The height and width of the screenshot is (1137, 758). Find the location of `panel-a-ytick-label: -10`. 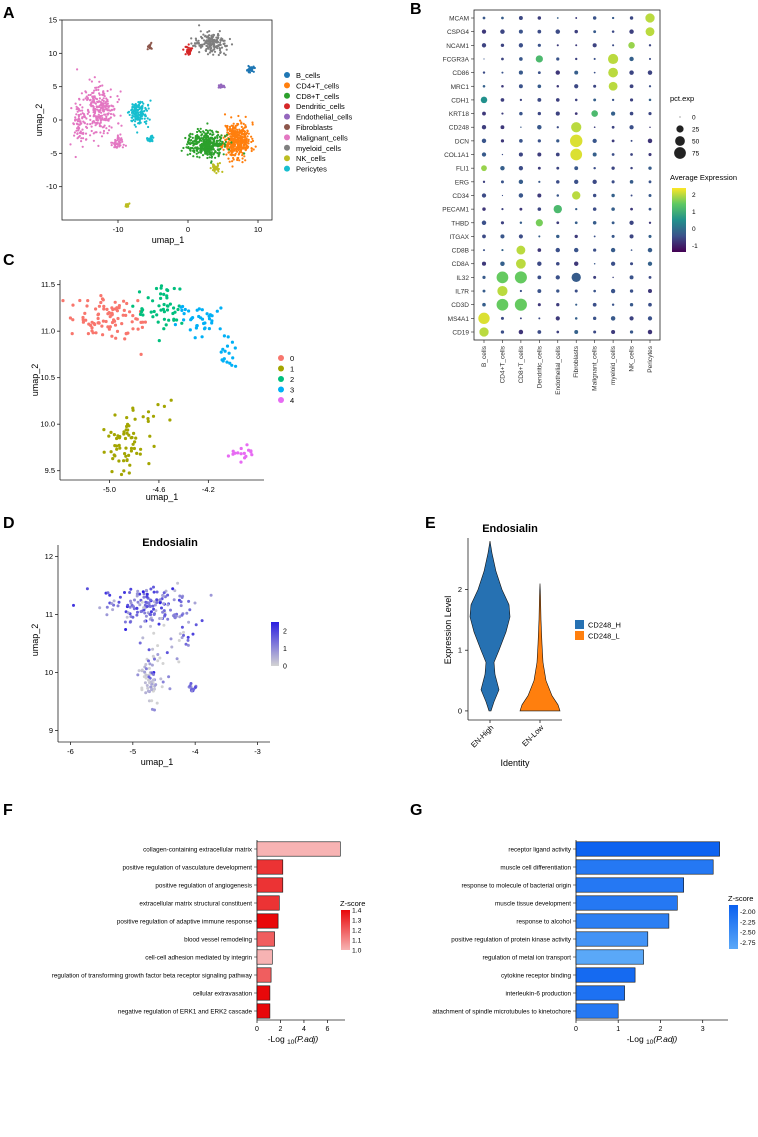

panel-a-ytick-label: -10 is located at coordinates (51, 186).